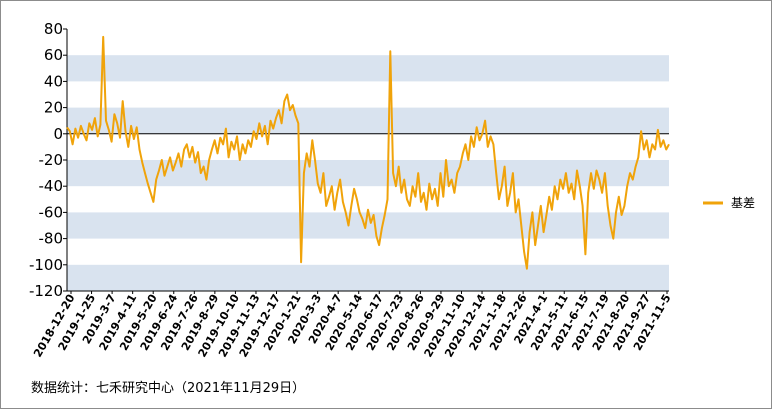 This screenshot has height=409, width=772. Describe the element at coordinates (53, 55) in the screenshot. I see `y-tick-label: 60` at that location.